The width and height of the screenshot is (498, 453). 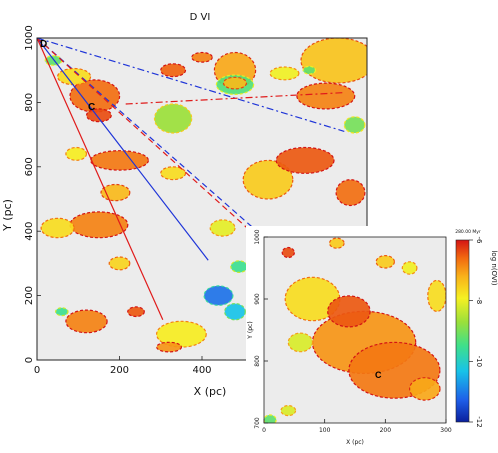 I want to click on main-title: D VI, so click(x=200, y=17).